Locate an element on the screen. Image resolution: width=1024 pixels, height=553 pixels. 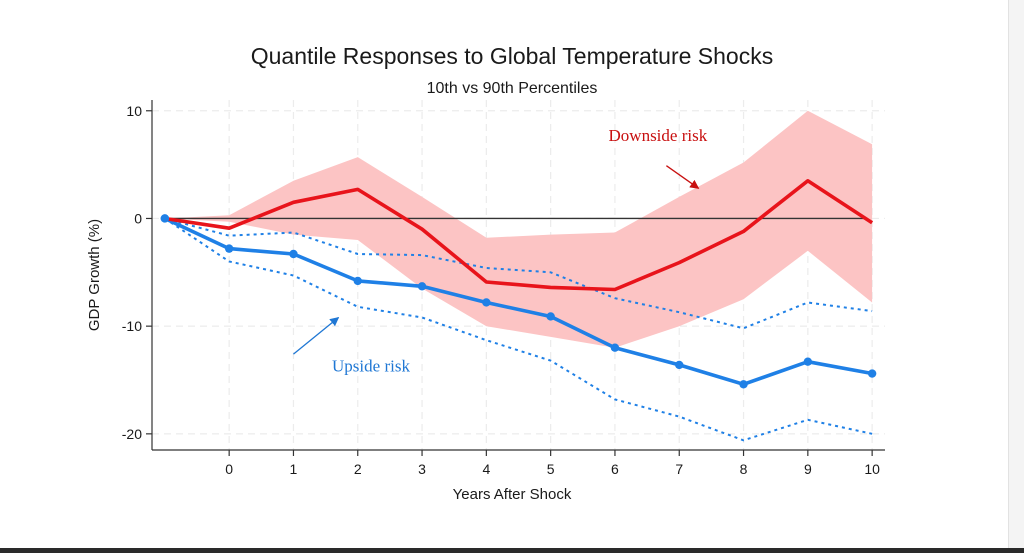
window-edge-right is located at coordinates (1016, 276).